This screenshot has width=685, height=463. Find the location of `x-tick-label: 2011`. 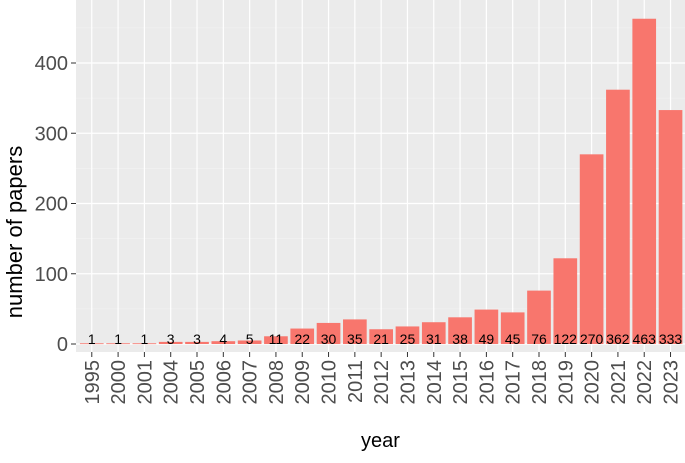

x-tick-label: 2011 is located at coordinates (356, 381).